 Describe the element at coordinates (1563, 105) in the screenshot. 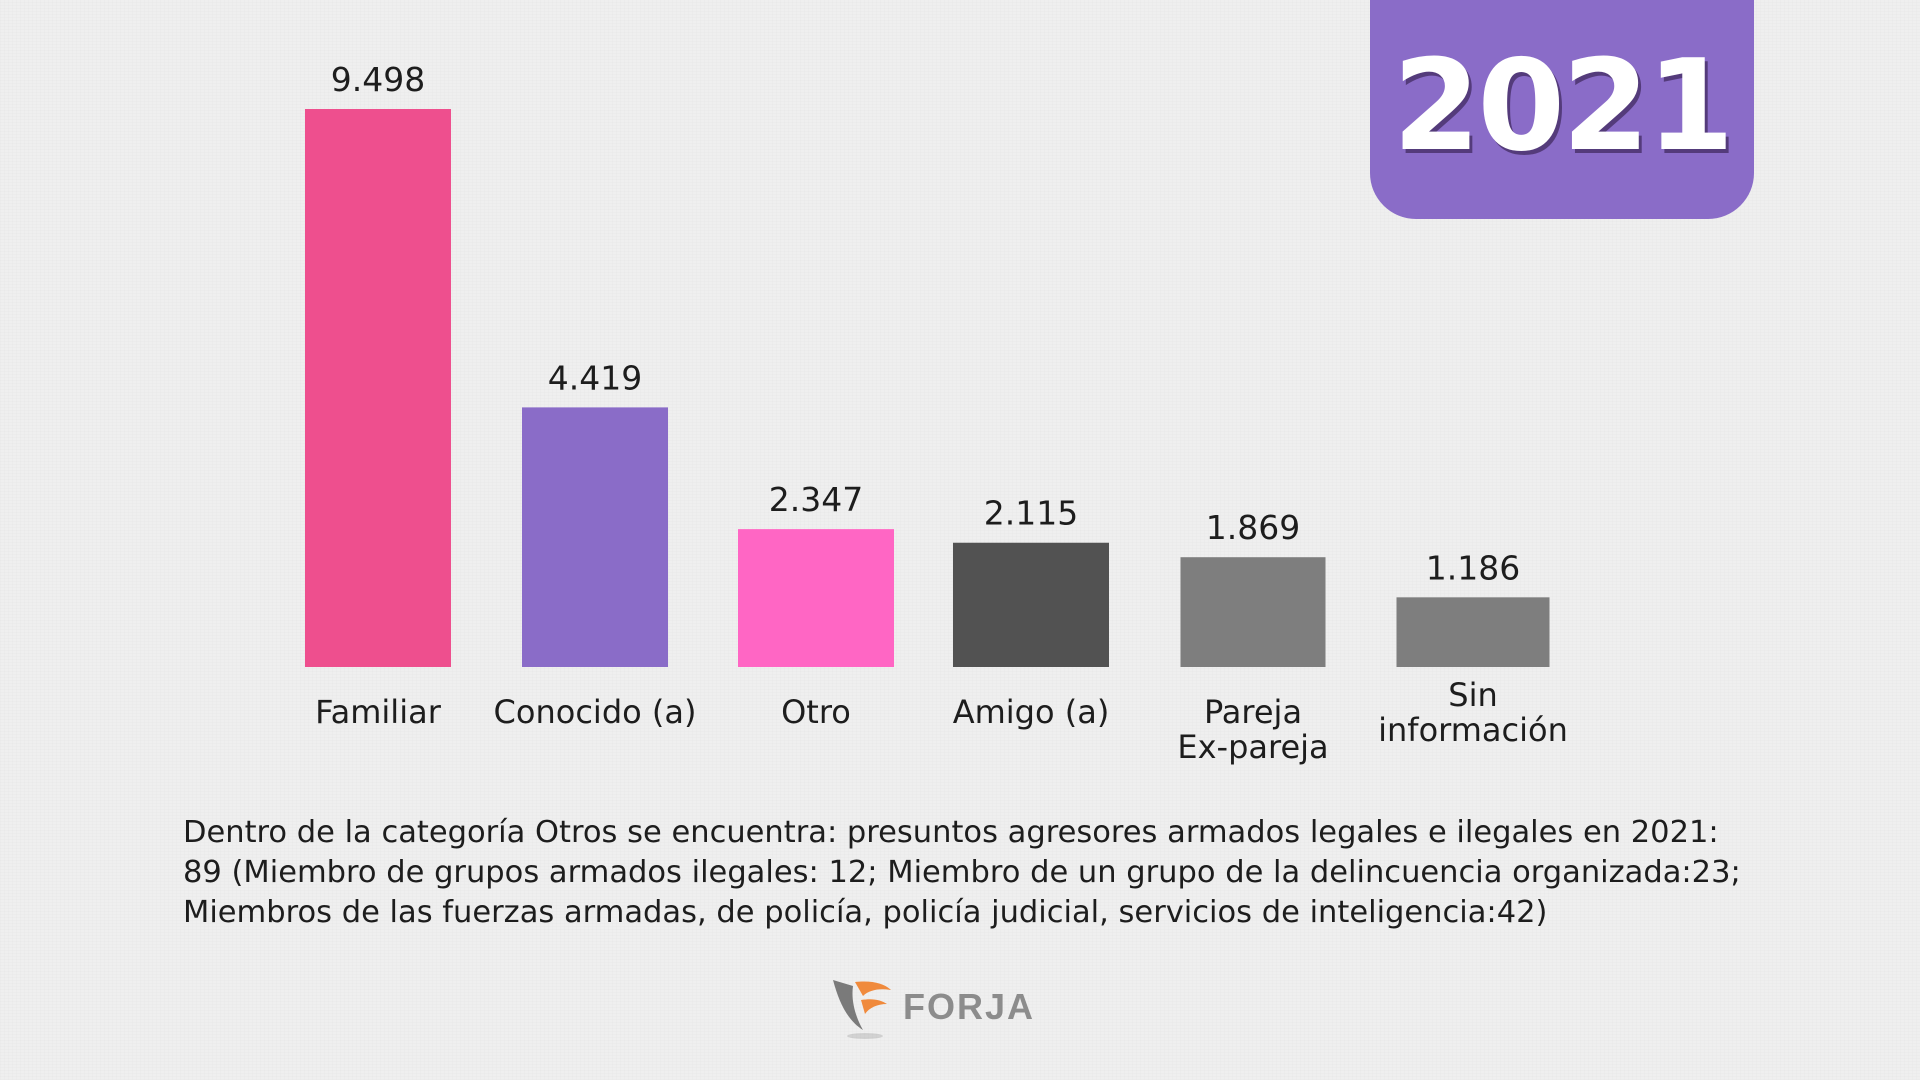

I see `year-label: 2021` at that location.